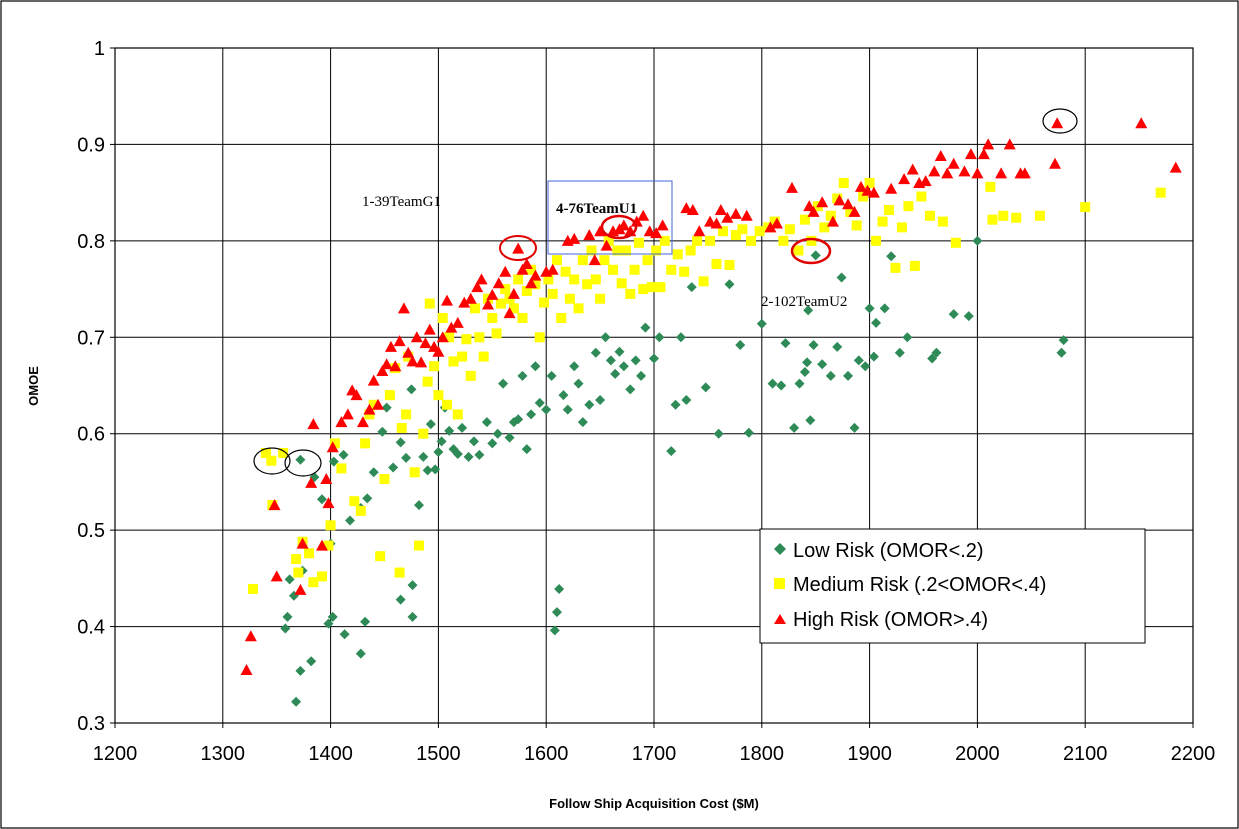 This screenshot has width=1239, height=829. I want to click on y-axis-ticks: 0.3 0.4 0.5 0.6 0.7 0.8 0.9 1, so click(96, 386).